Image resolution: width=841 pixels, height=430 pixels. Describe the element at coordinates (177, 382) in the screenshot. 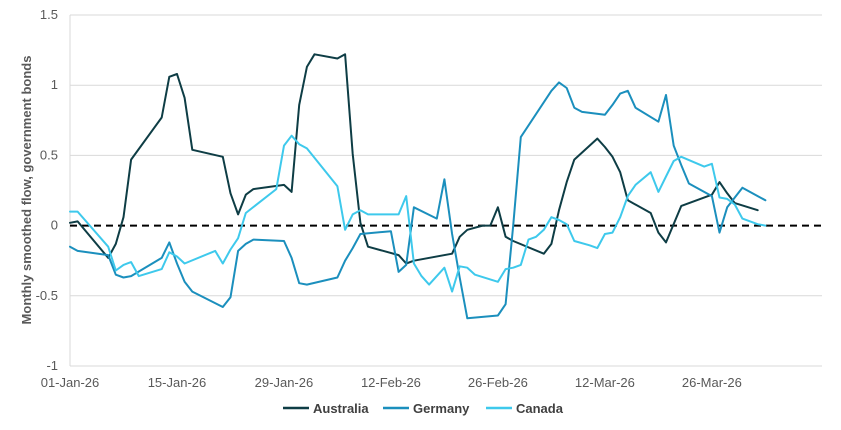

I see `x-tick-label: 15-Jan-26` at that location.